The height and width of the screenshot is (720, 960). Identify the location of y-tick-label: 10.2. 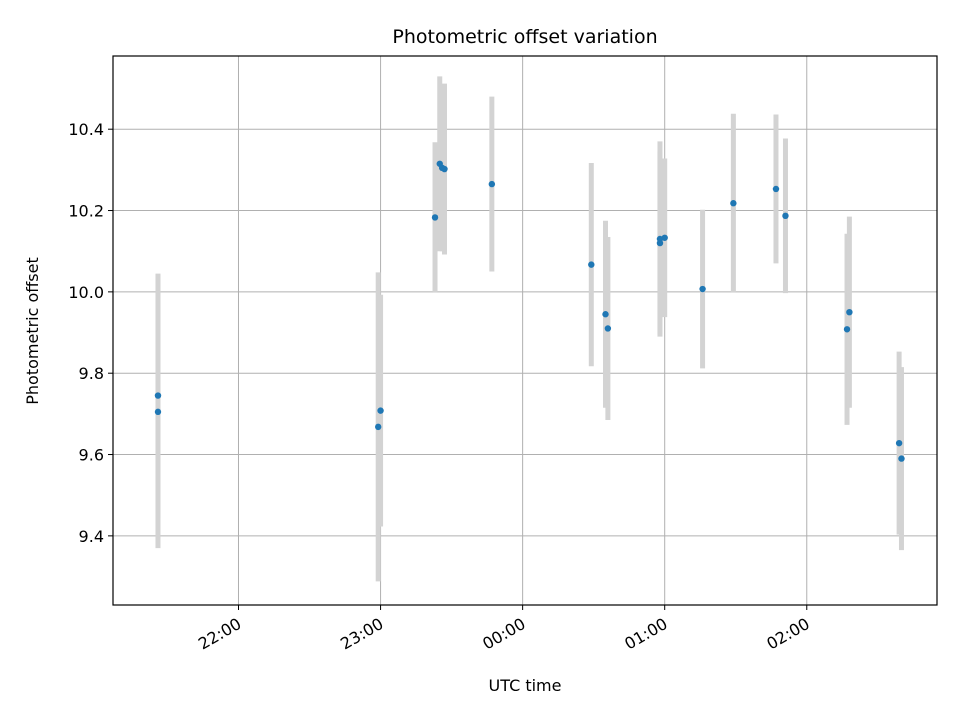
(86, 211).